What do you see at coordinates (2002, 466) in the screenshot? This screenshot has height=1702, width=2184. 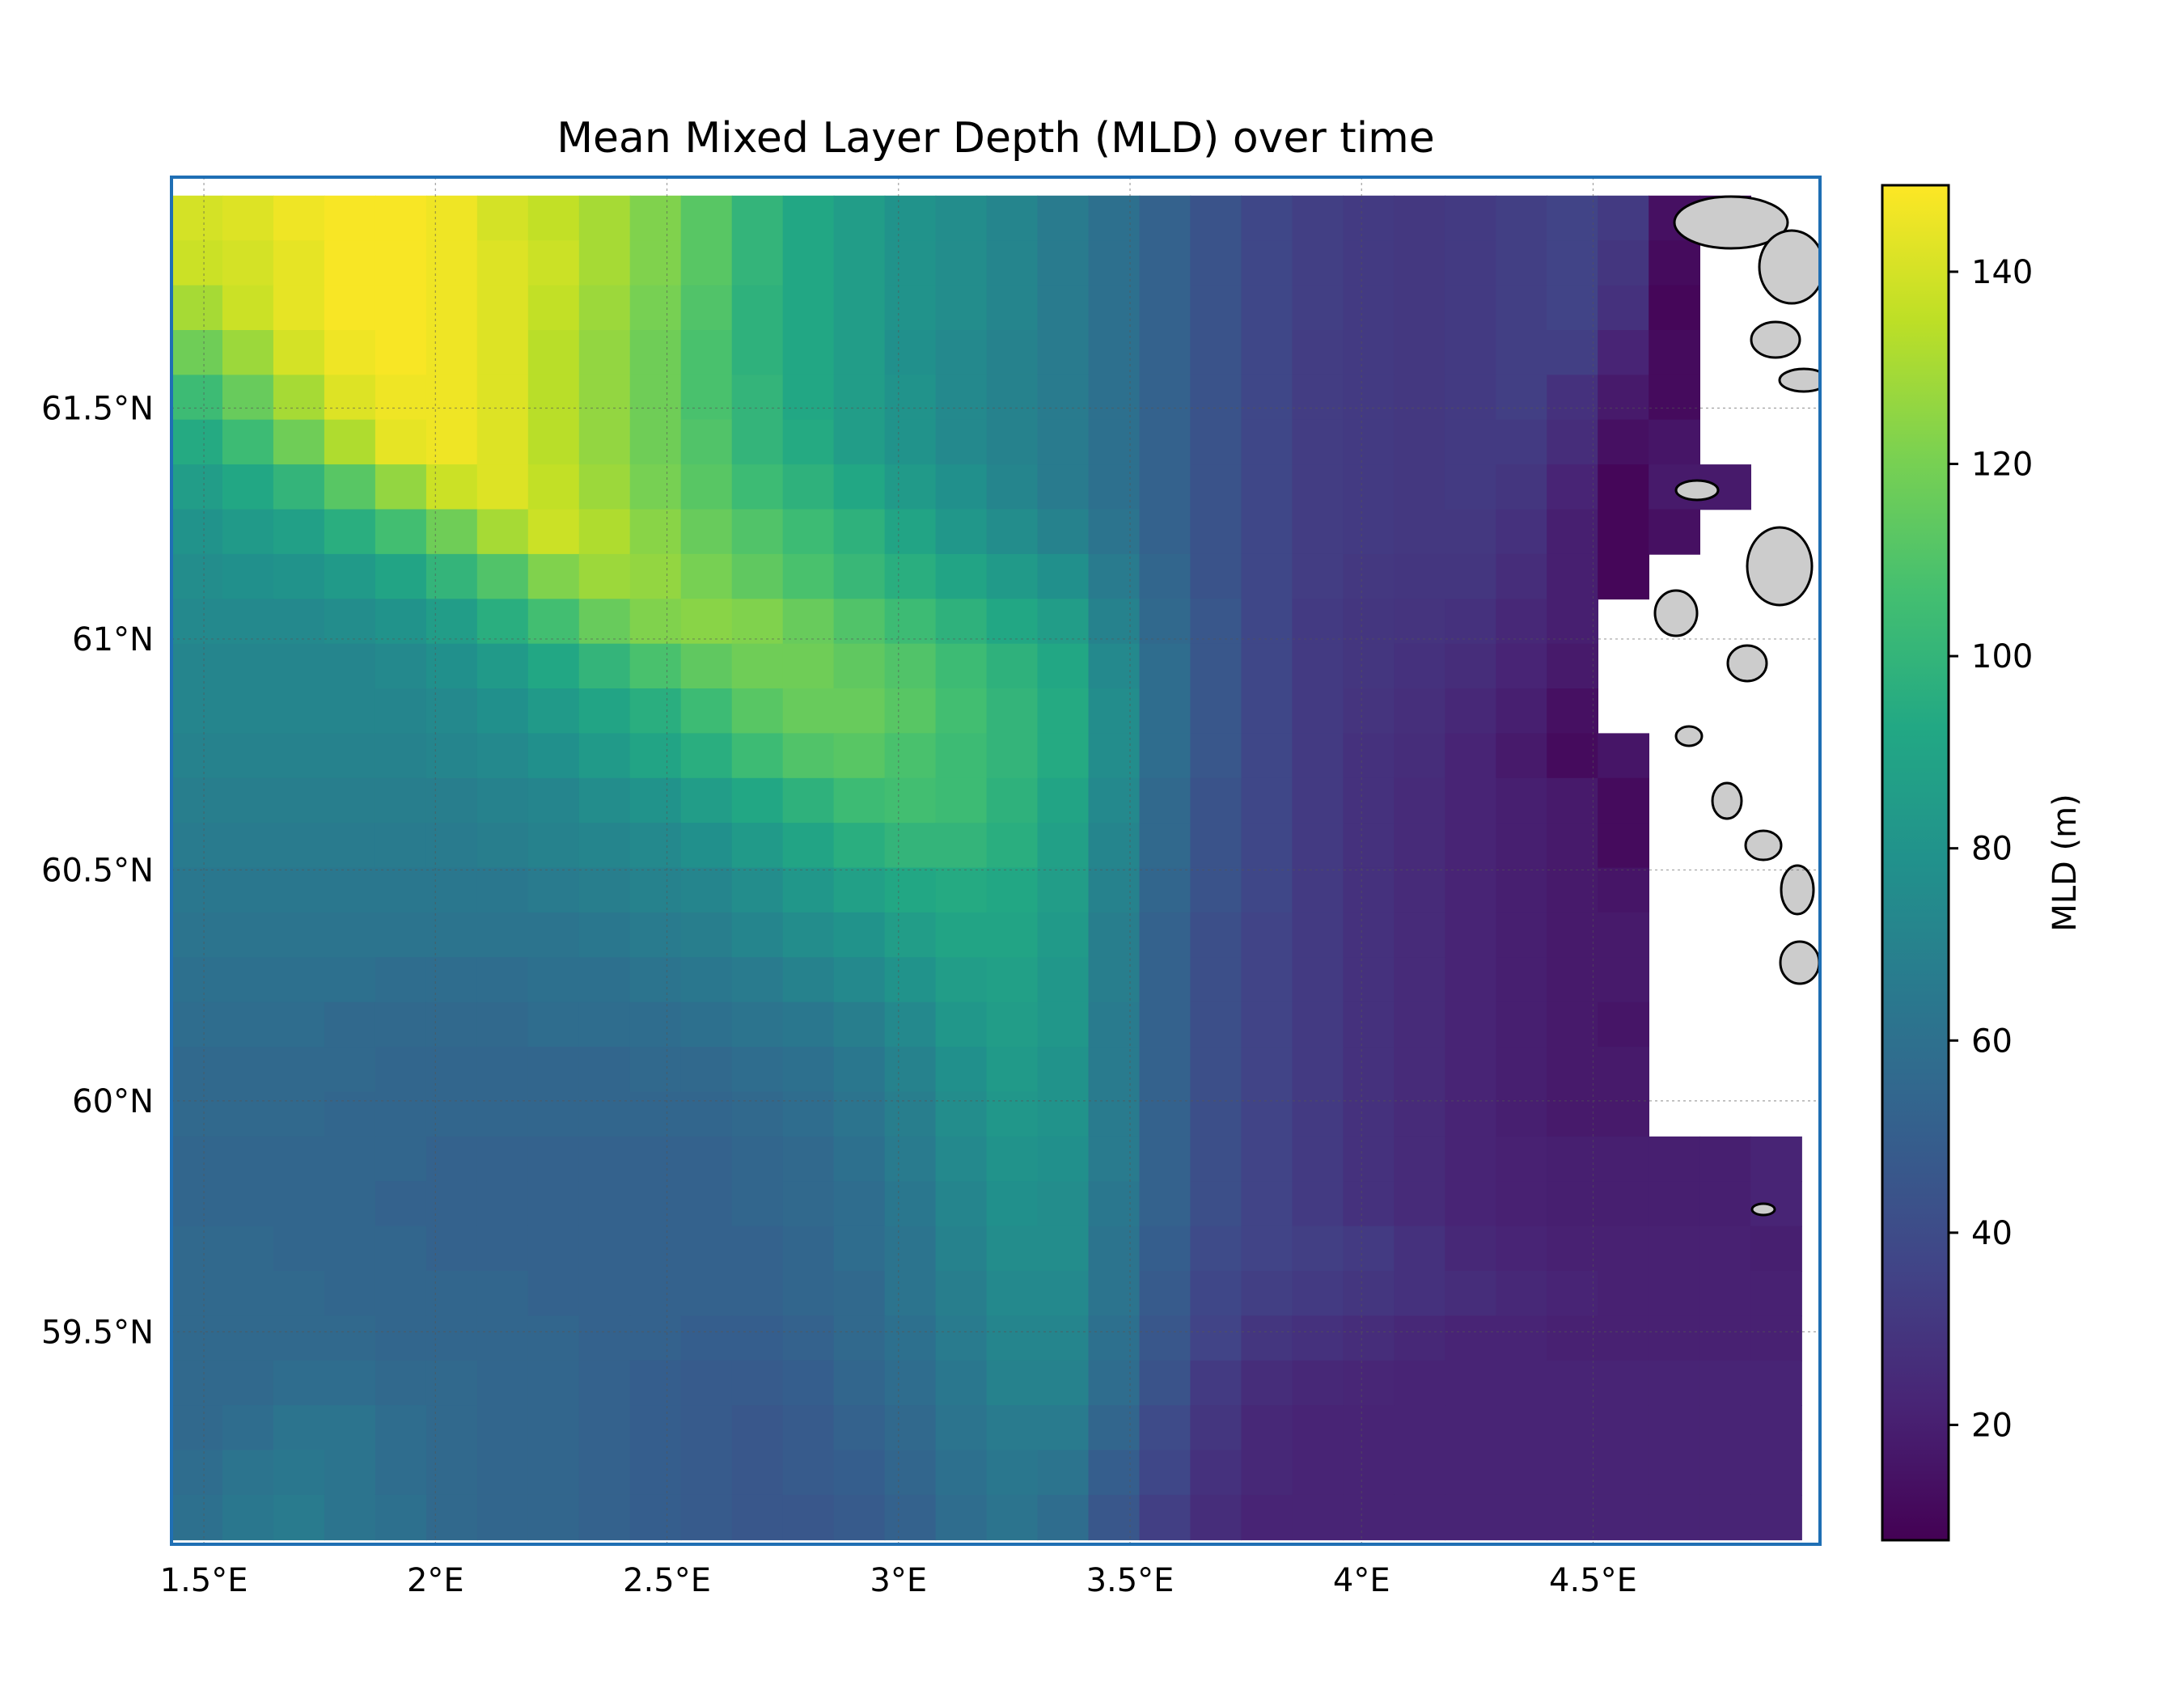 I see `colorbar-tick-label: 120` at bounding box center [2002, 466].